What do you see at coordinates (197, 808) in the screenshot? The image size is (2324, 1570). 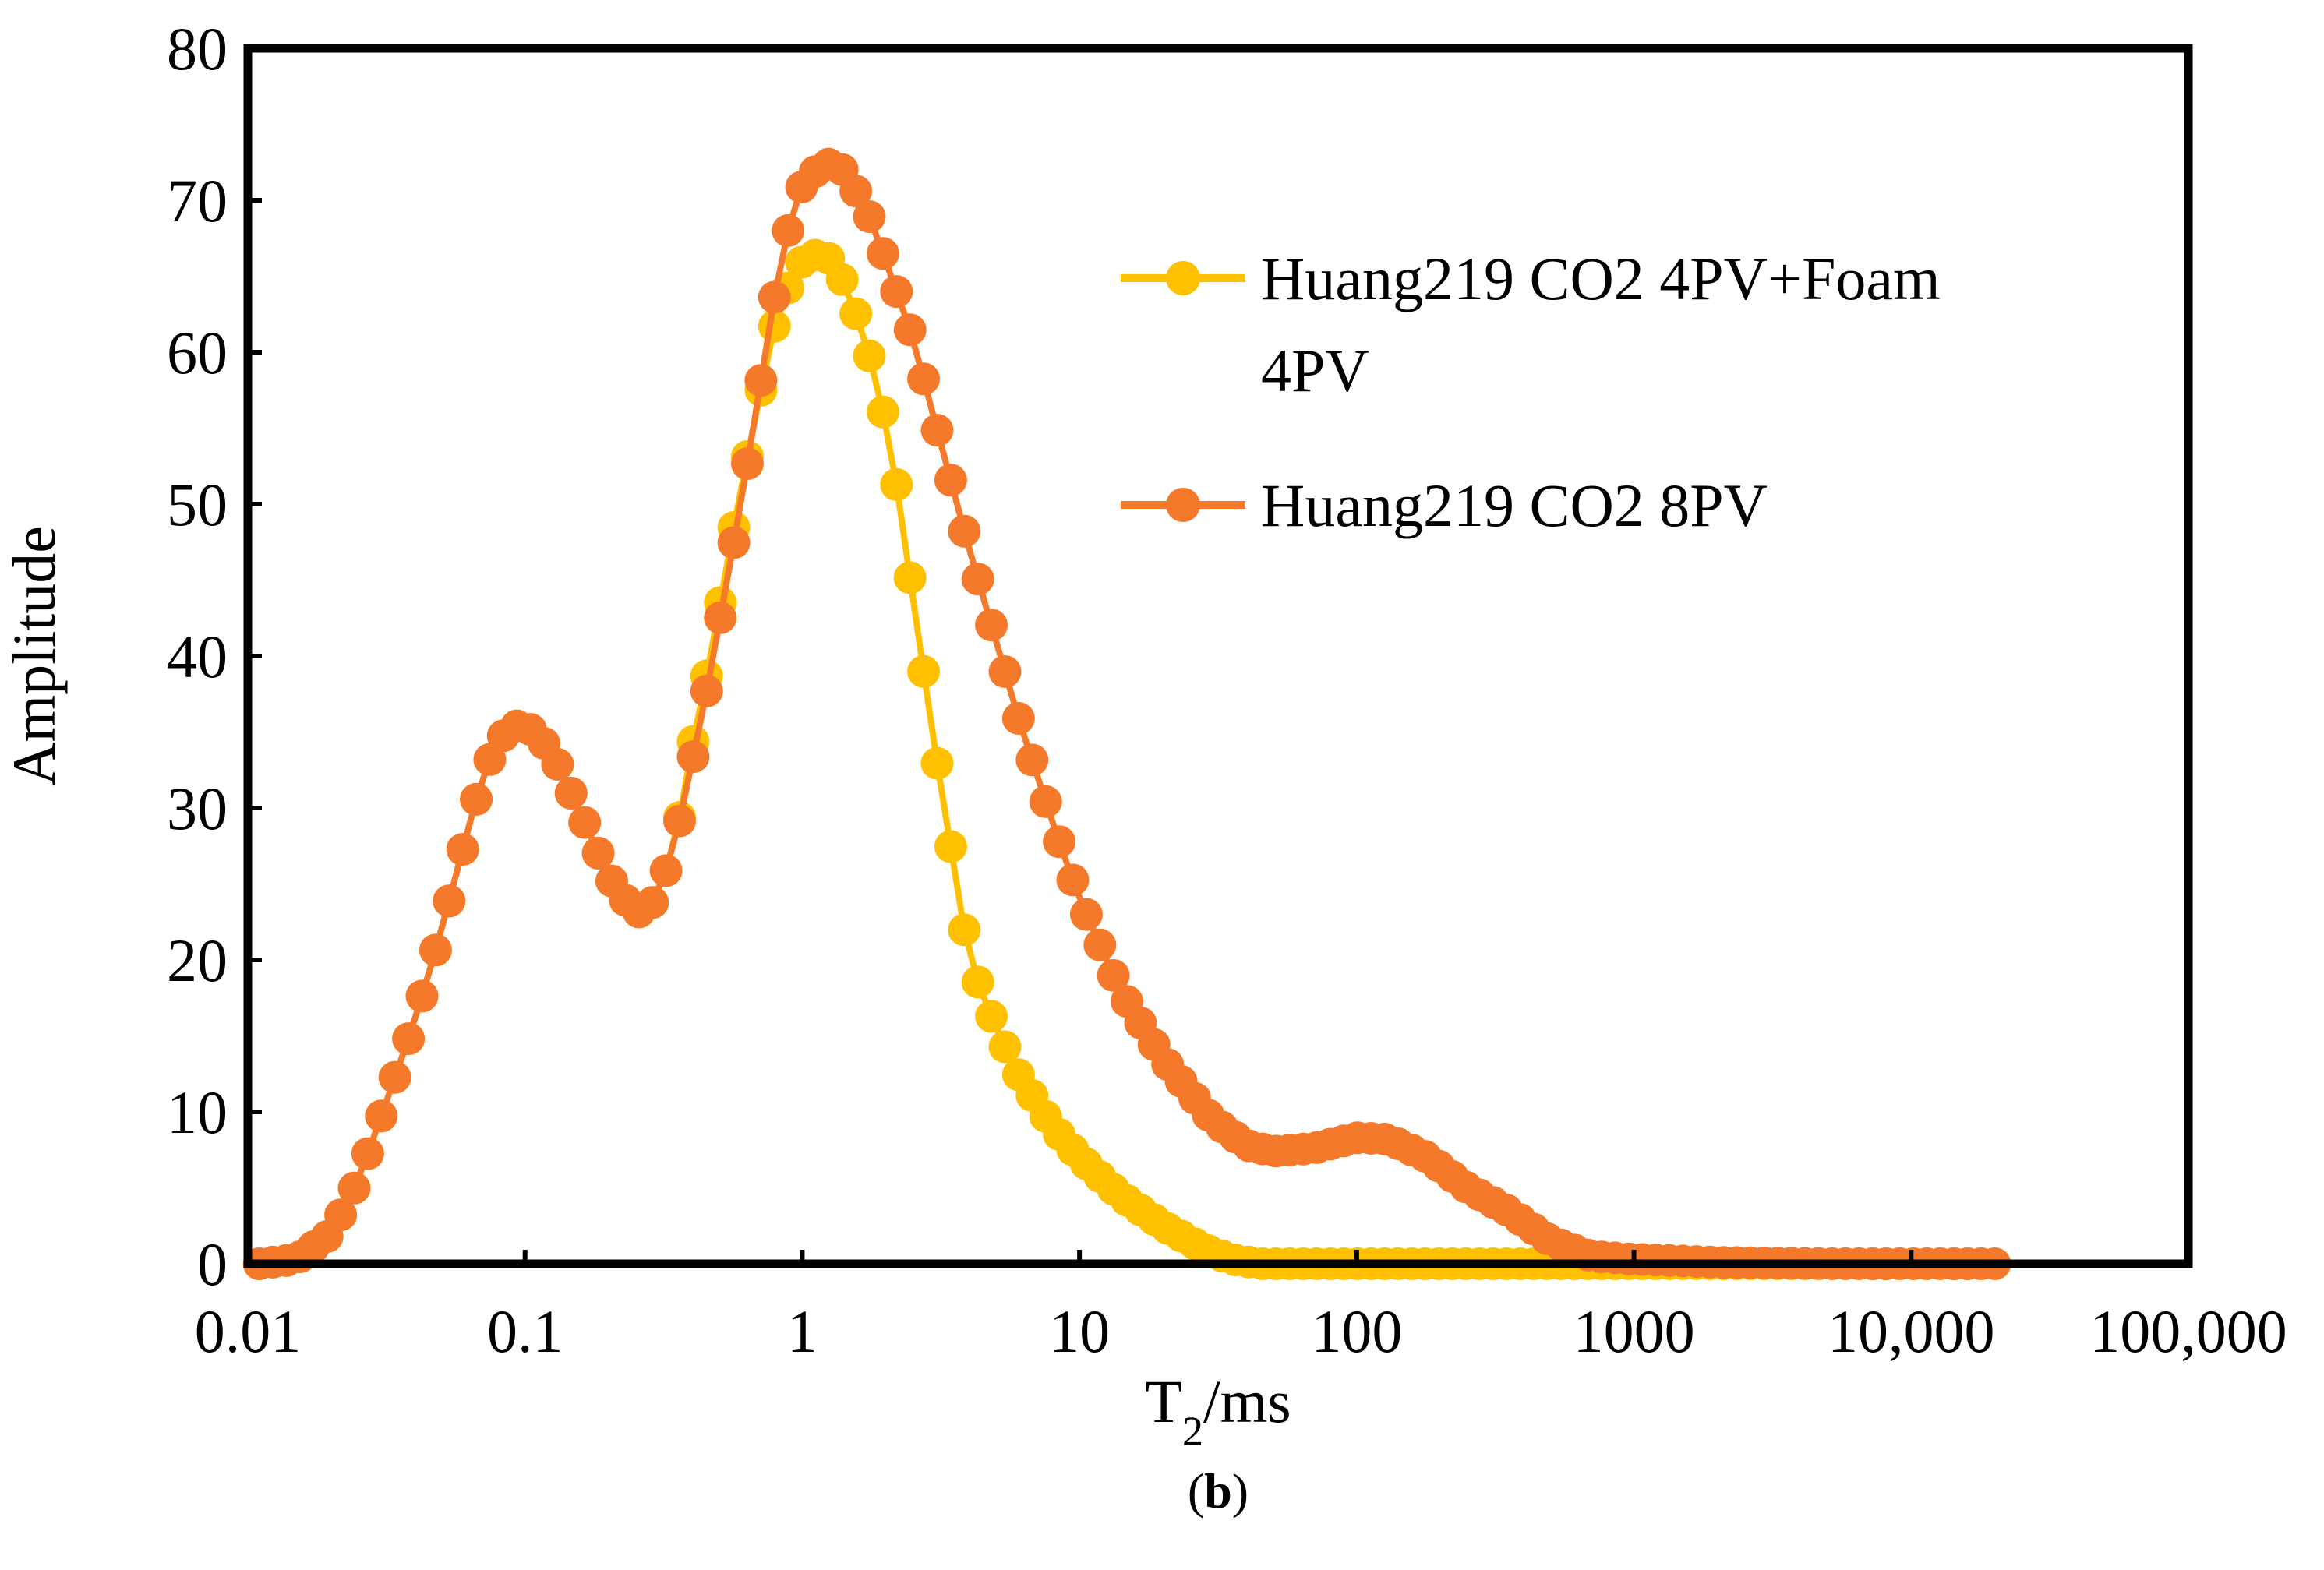 I see `y-tick-label: 30` at bounding box center [197, 808].